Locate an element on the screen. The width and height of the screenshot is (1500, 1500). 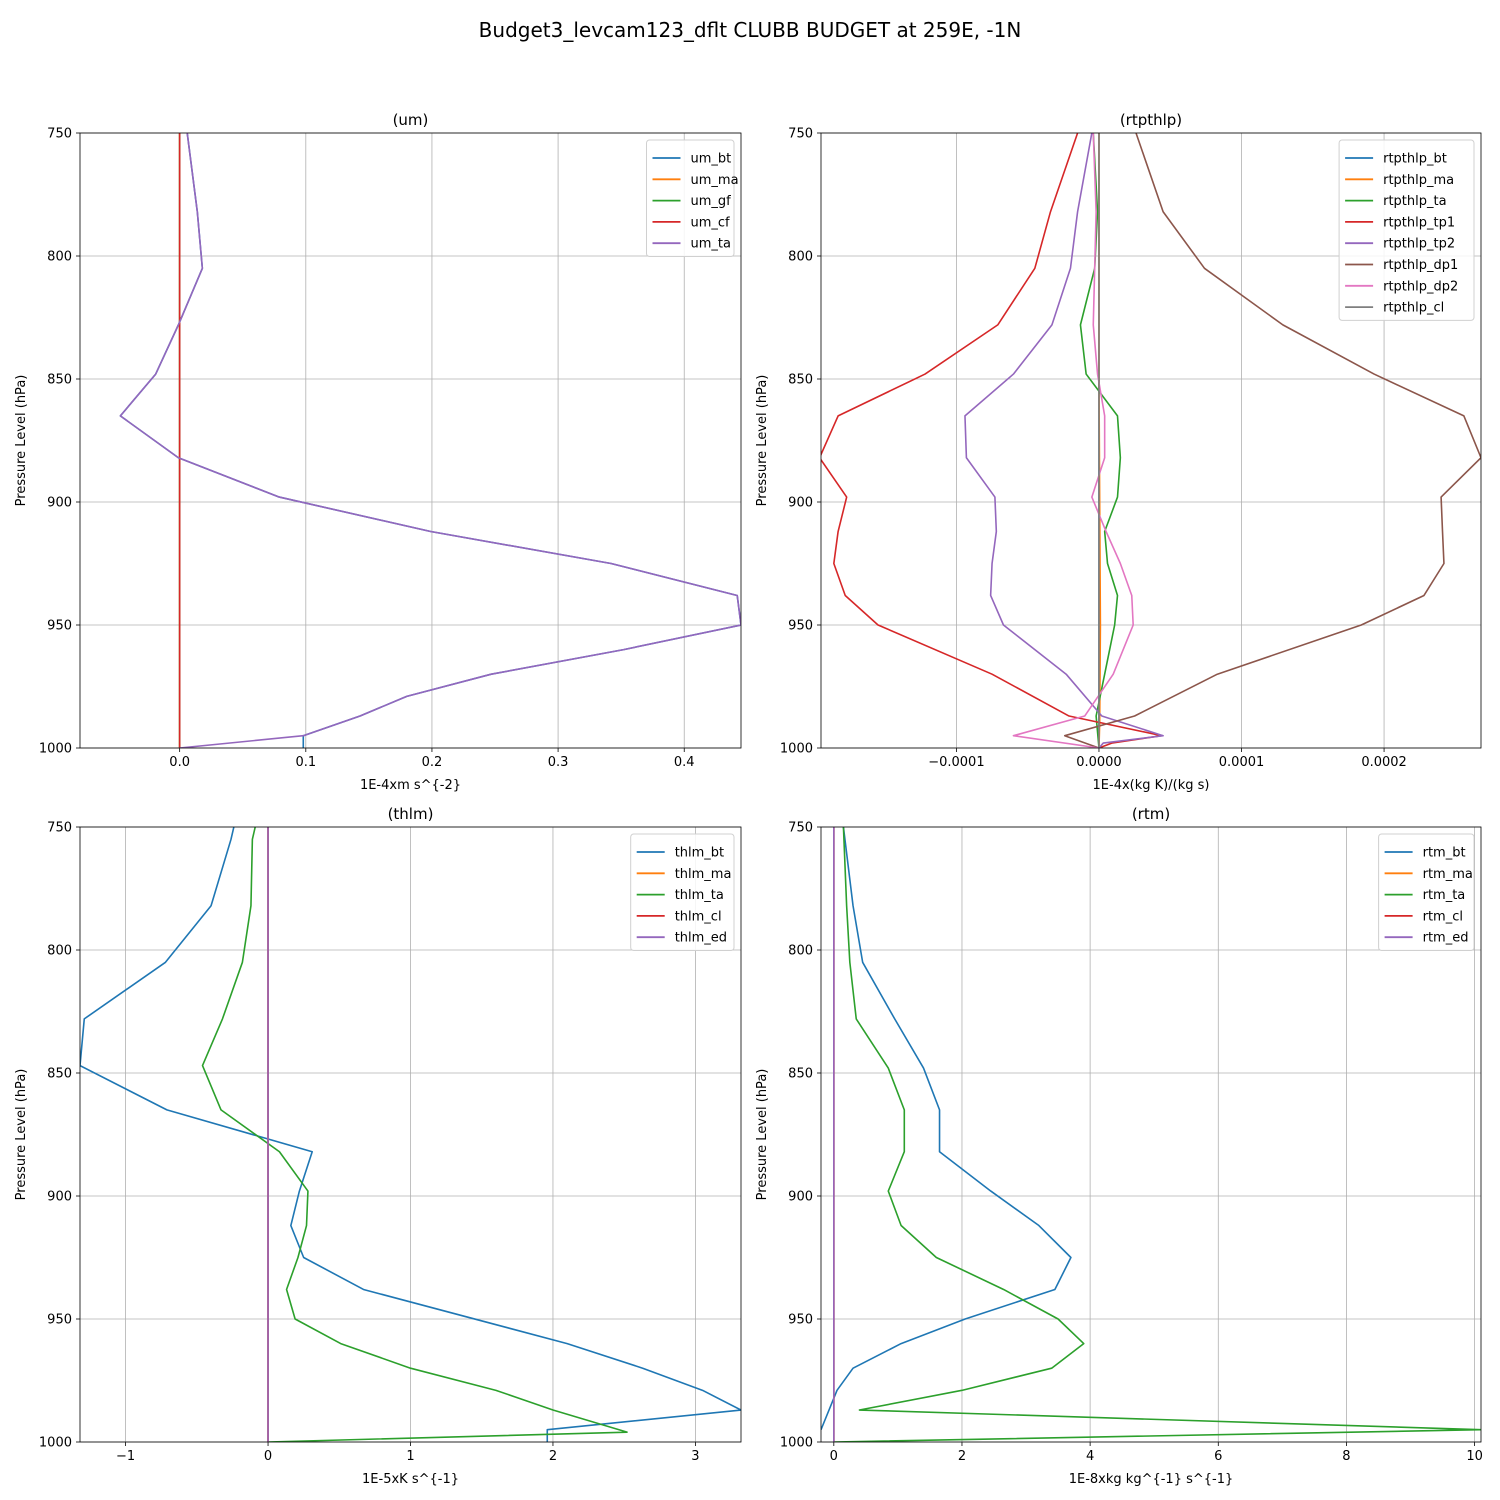
series-line-rtpthlp_tp1 is located at coordinates (992, 440).